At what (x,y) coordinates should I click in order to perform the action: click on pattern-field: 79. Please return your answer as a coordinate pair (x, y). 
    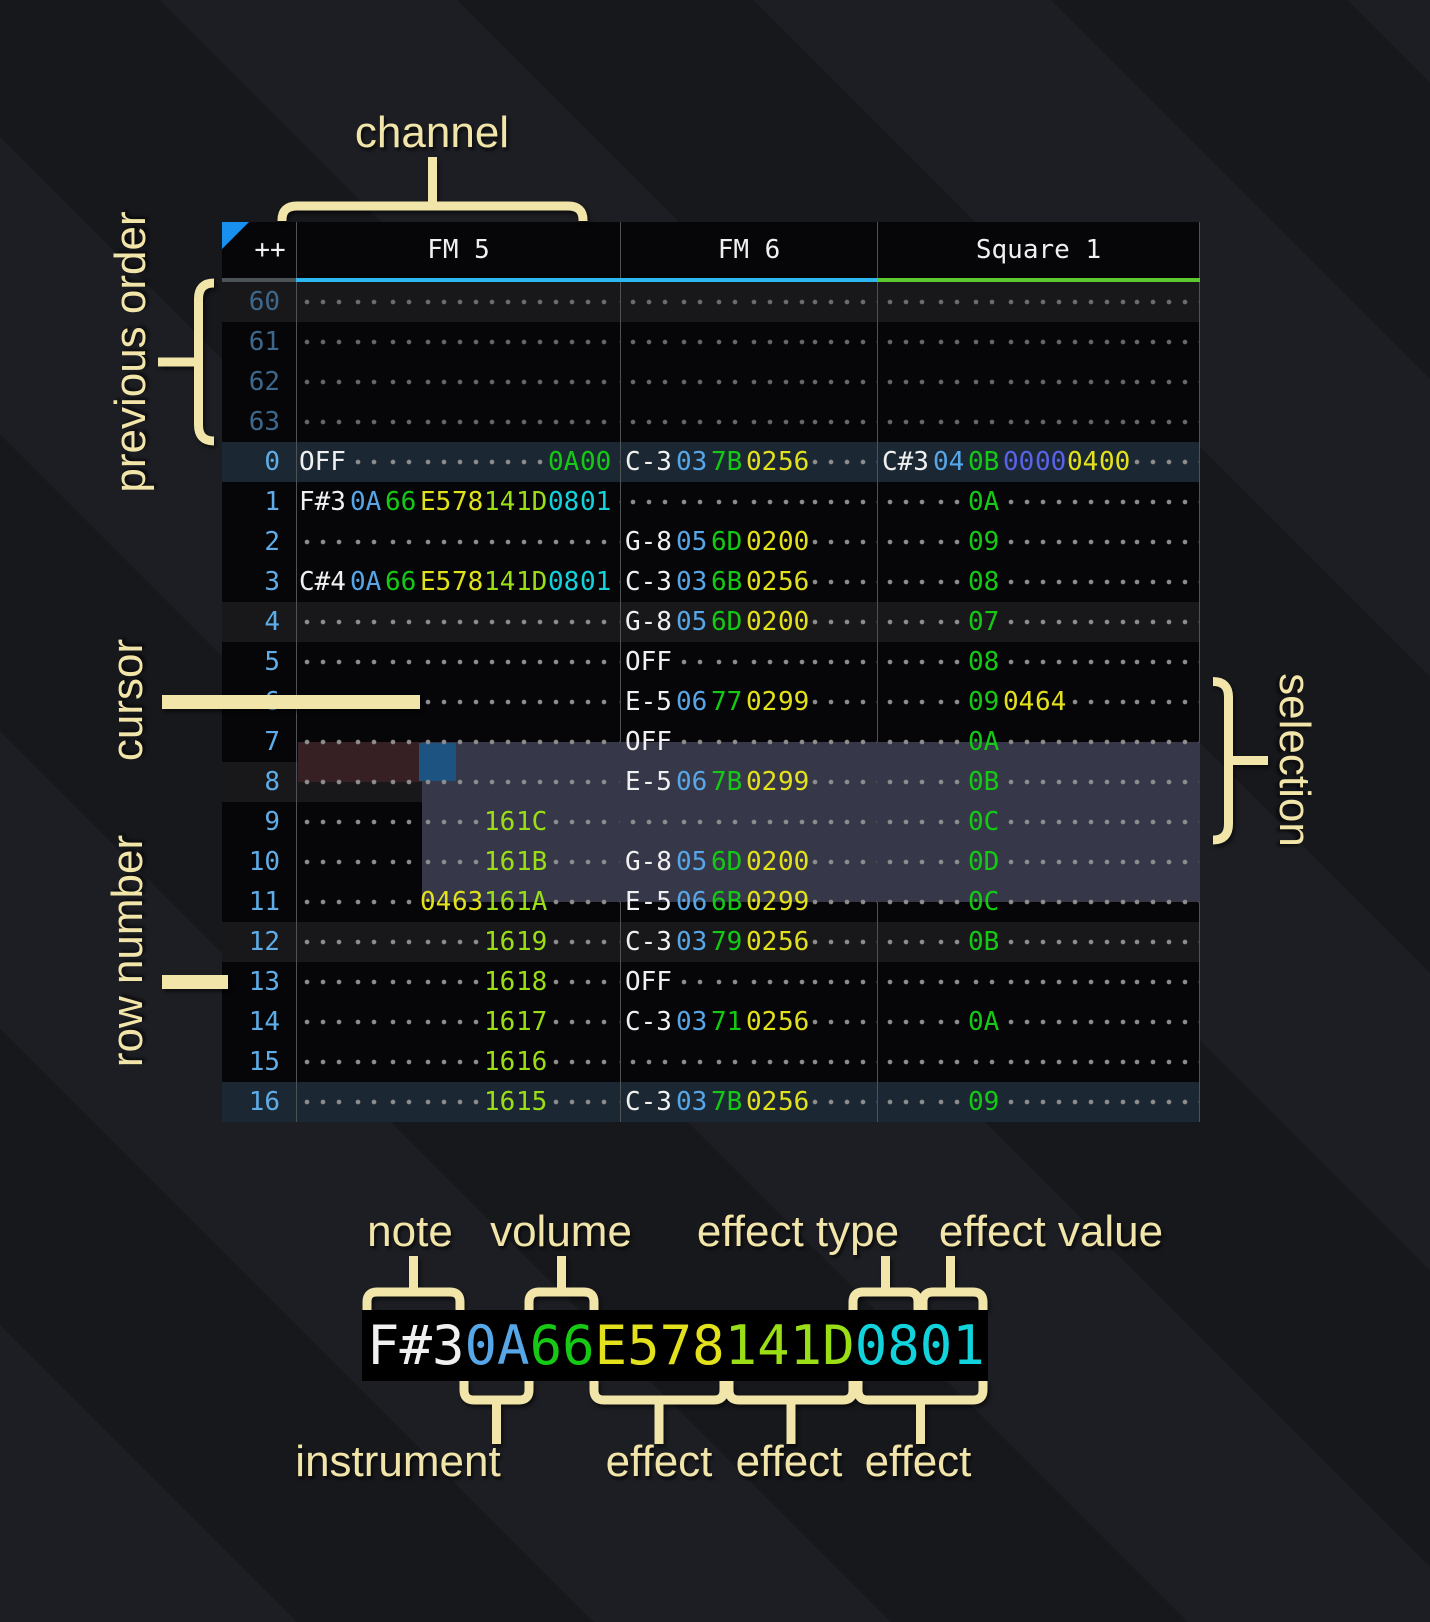
    Looking at the image, I should click on (727, 942).